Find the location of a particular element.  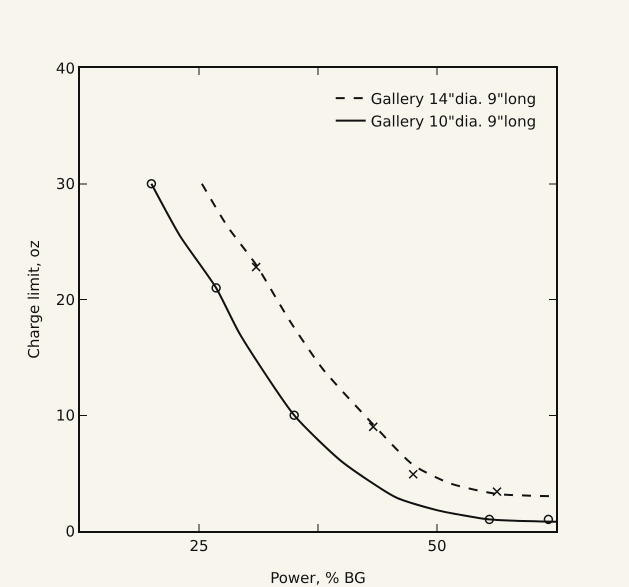

legend-label: Gallery 14"dia. 9"long is located at coordinates (453, 99).